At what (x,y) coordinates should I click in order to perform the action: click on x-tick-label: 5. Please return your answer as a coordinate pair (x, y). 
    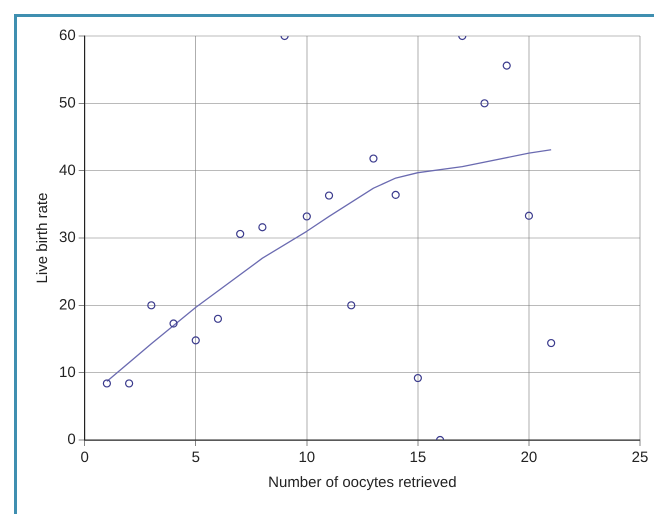
    Looking at the image, I should click on (196, 457).